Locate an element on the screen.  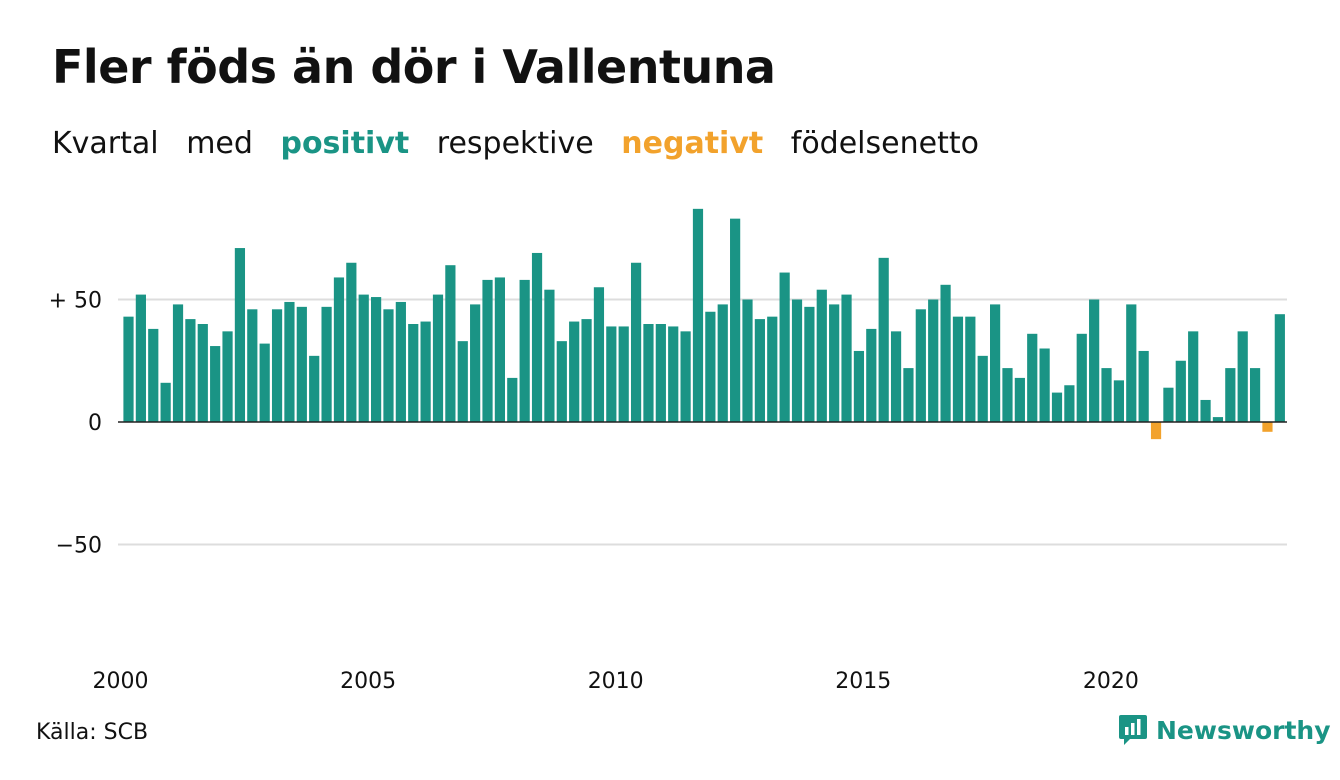
subtitle-word-med: med is located at coordinates (219, 143).